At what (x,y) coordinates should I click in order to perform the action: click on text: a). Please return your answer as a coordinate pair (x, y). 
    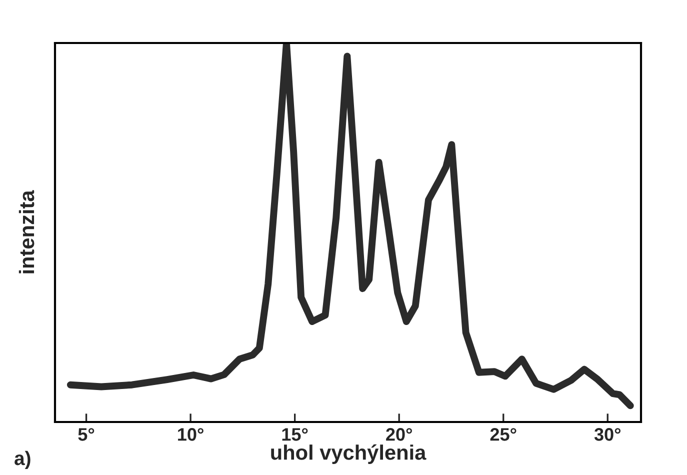
    Looking at the image, I should click on (22, 460).